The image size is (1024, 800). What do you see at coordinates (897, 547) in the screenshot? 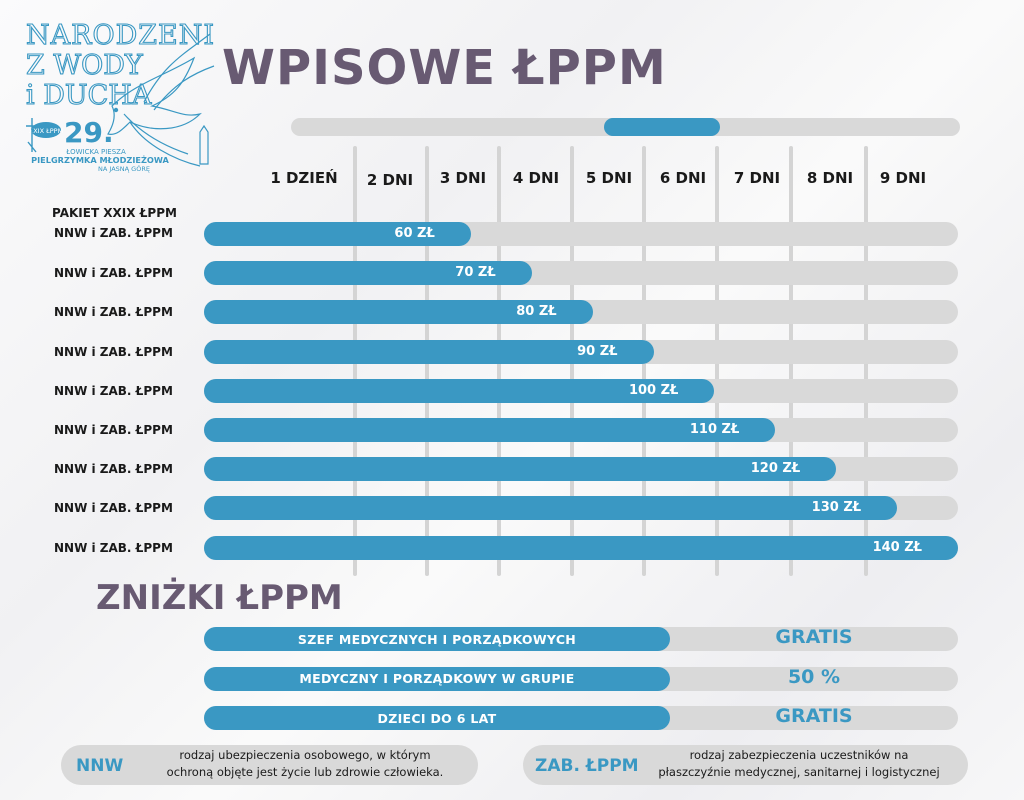
I see `bar-value-label: 140 ZŁ` at bounding box center [897, 547].